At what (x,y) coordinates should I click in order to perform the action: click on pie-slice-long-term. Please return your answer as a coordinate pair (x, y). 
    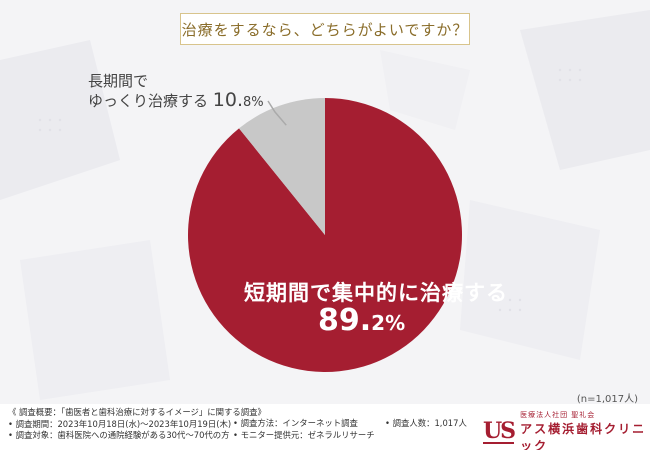
    Looking at the image, I should click on (282, 166).